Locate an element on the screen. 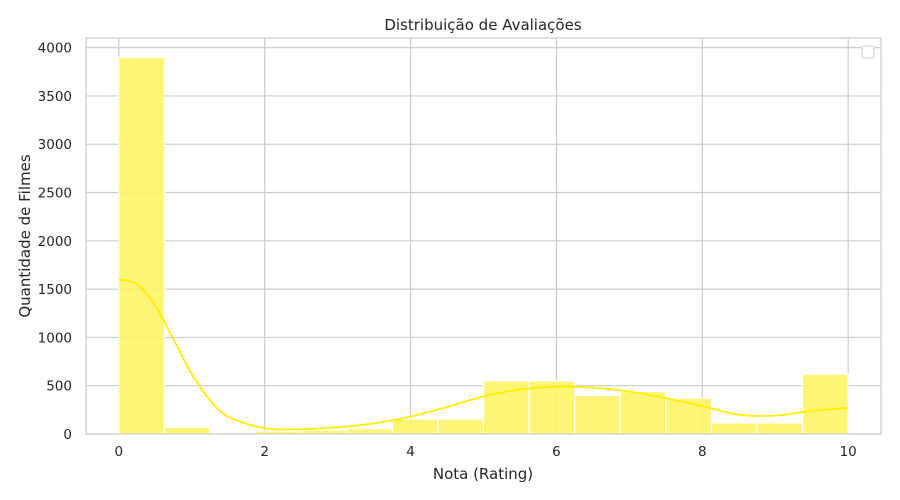  y-tick-label: 3500 is located at coordinates (55, 97).